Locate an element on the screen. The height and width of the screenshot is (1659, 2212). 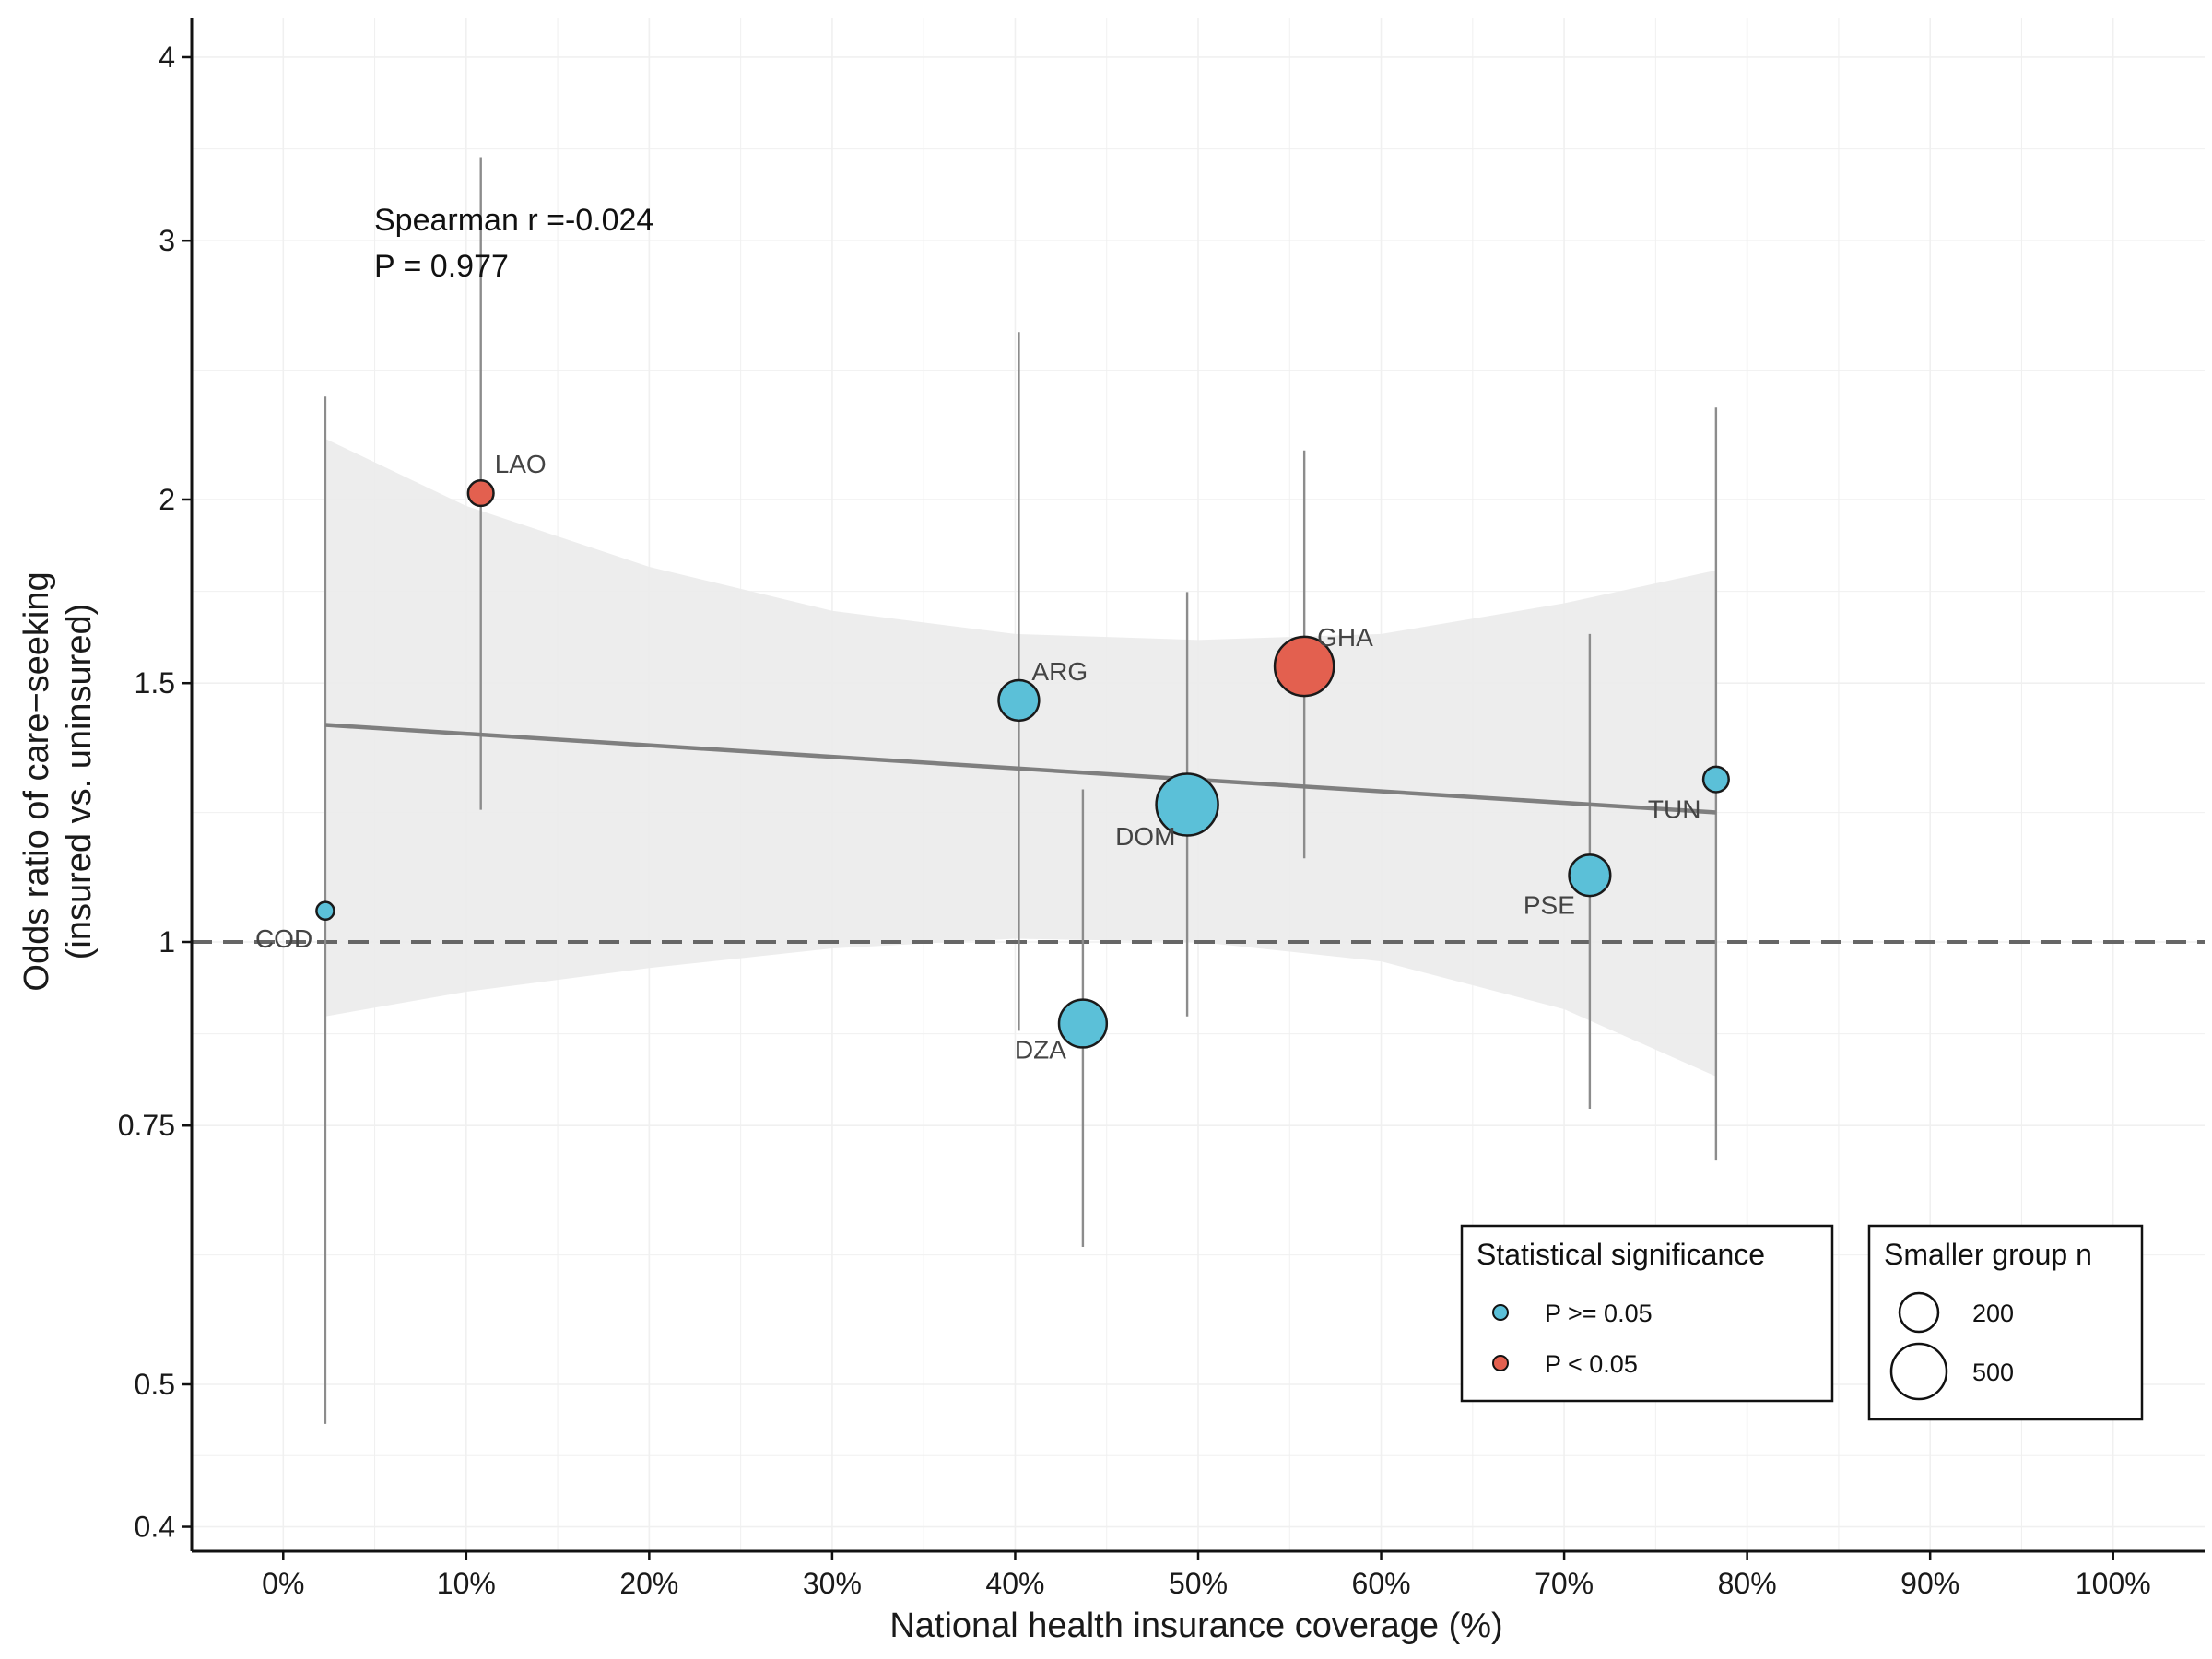
x-tick-label: 50% is located at coordinates (1198, 1583).